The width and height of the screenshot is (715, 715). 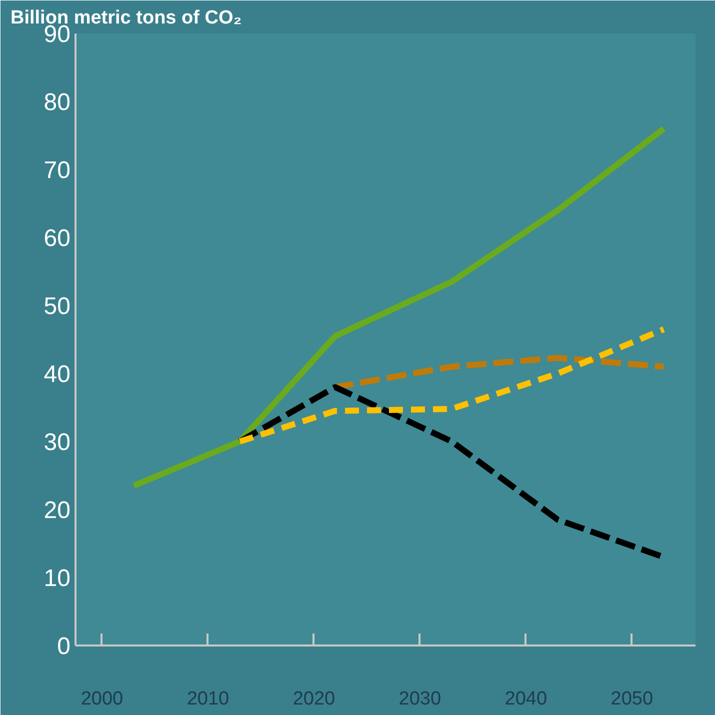 What do you see at coordinates (57, 170) in the screenshot?
I see `y-tick-label: 70` at bounding box center [57, 170].